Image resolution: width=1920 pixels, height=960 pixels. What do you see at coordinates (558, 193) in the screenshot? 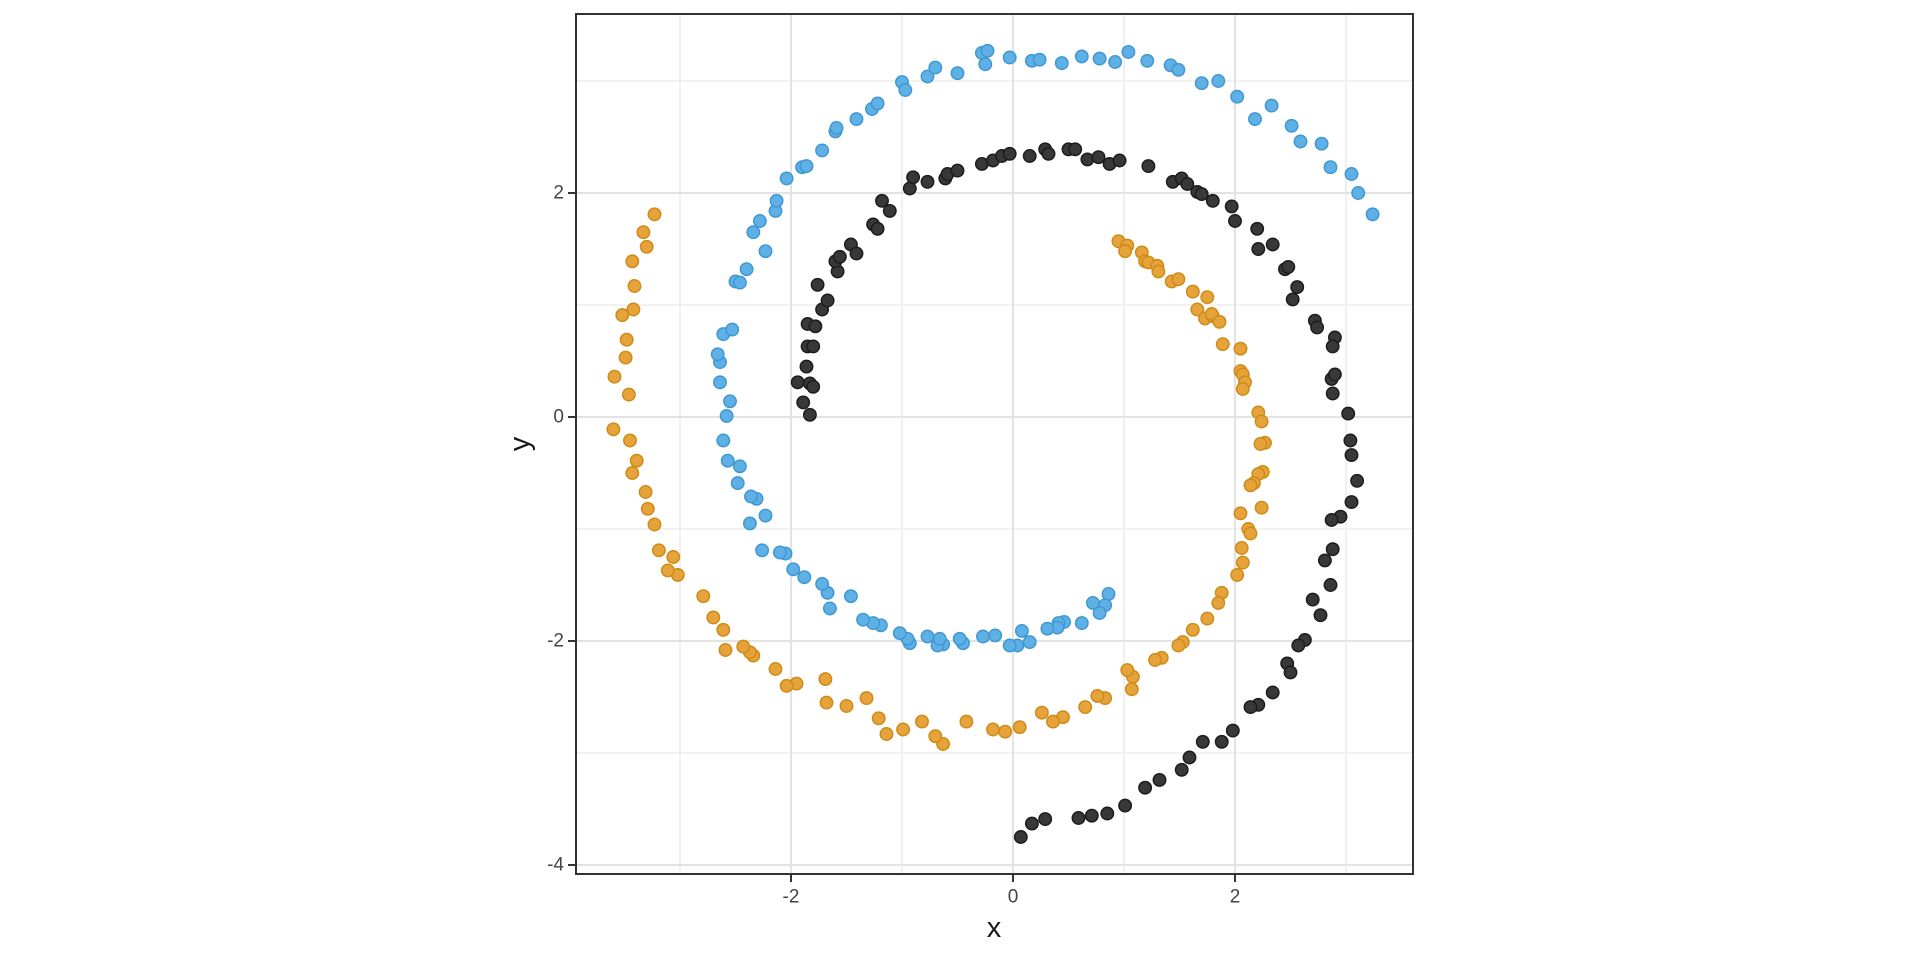
I see `y-tick-label: 2` at bounding box center [558, 193].